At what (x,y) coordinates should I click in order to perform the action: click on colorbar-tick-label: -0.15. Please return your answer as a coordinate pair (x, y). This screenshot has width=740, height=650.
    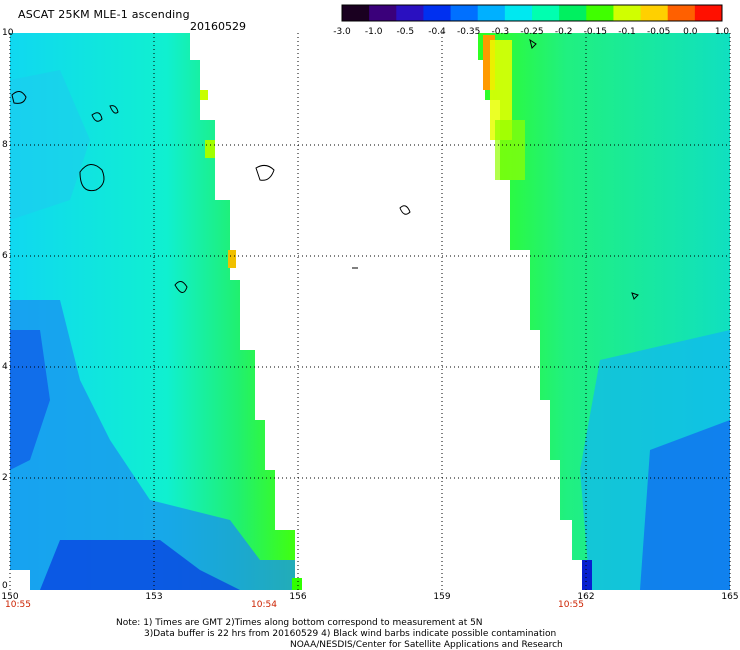
    Looking at the image, I should click on (595, 32).